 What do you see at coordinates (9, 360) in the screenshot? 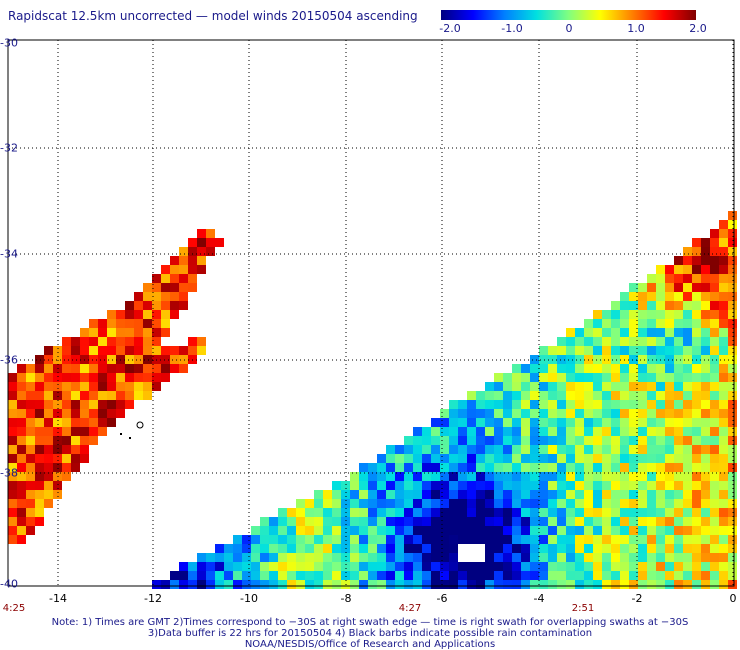
I see `lat-label: -36` at bounding box center [9, 360].